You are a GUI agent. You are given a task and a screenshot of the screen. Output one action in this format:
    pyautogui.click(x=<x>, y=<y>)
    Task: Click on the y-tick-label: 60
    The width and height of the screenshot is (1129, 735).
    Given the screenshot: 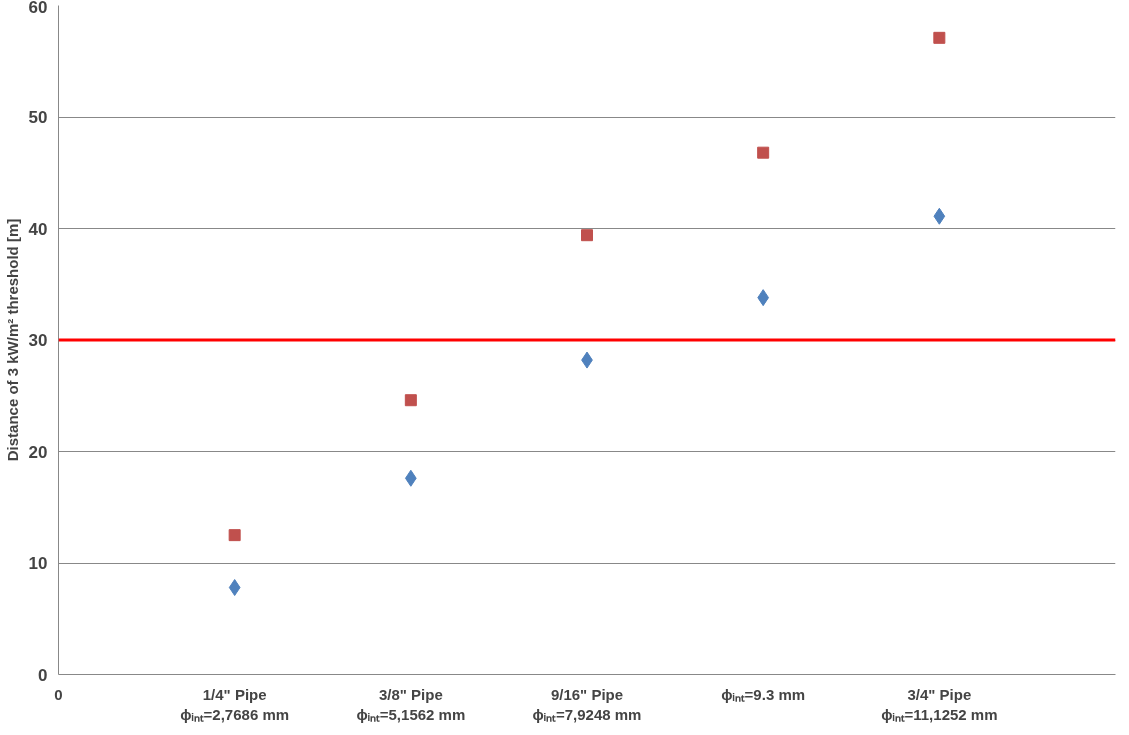 What is the action you would take?
    pyautogui.click(x=38, y=8)
    